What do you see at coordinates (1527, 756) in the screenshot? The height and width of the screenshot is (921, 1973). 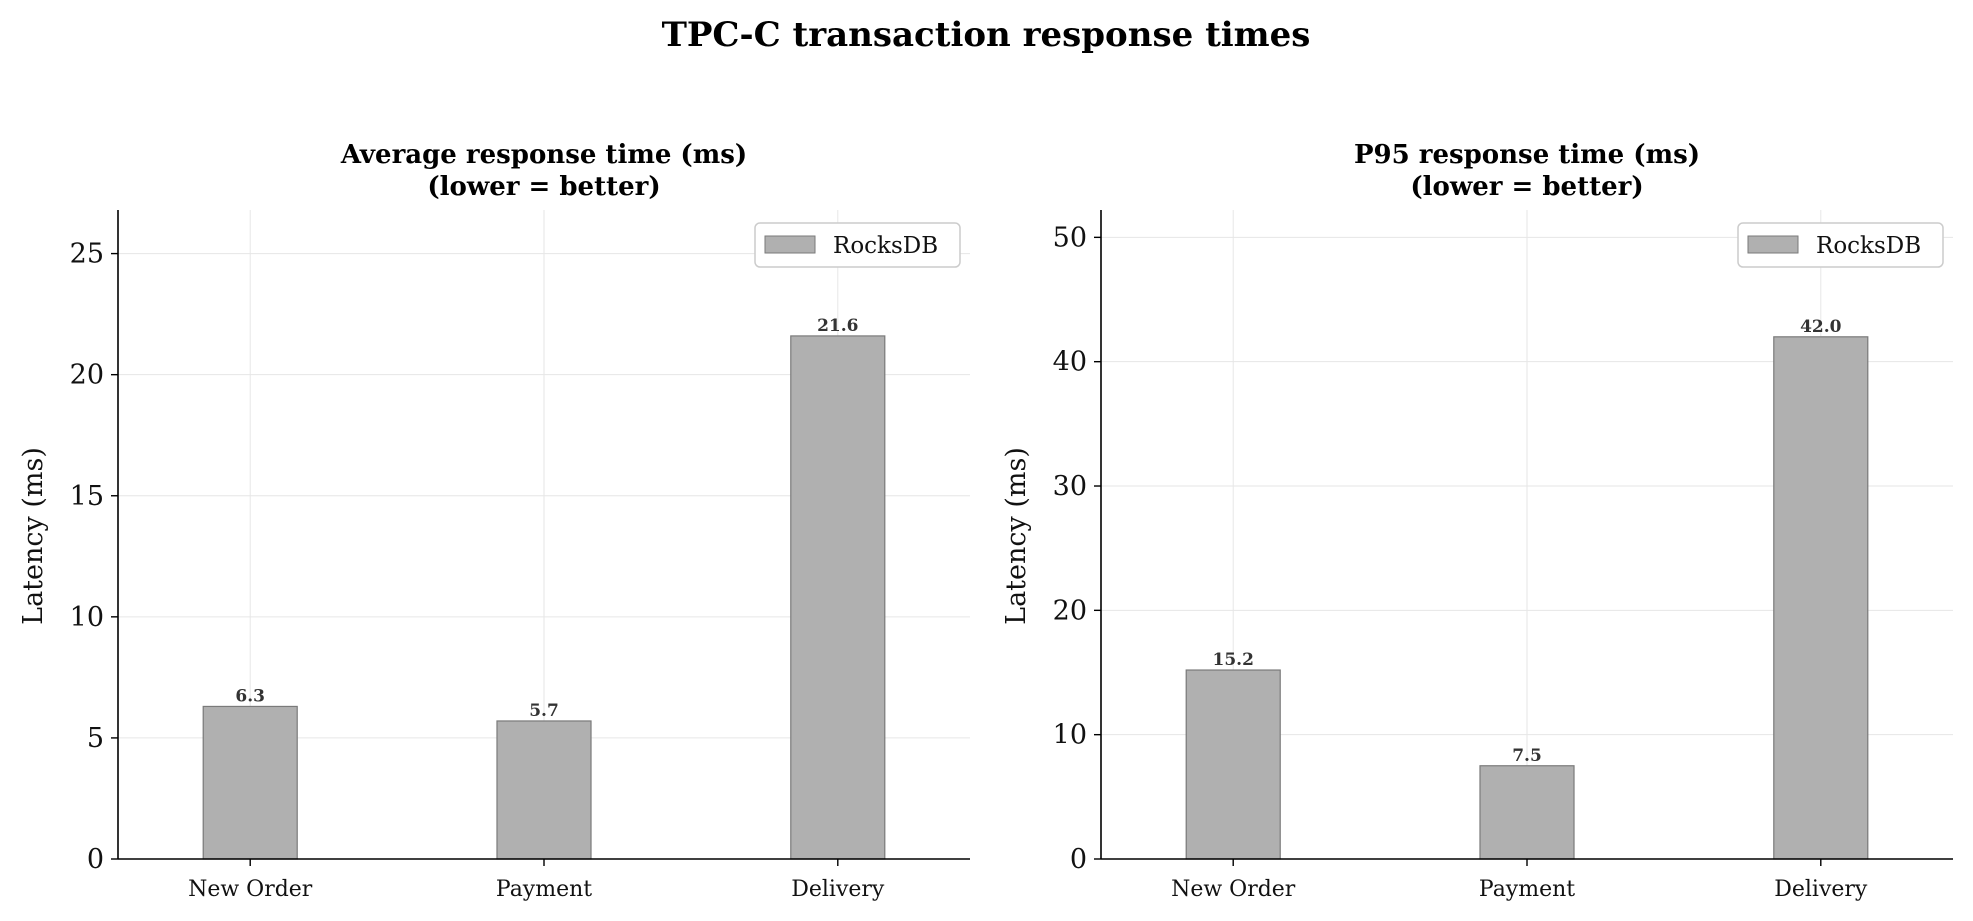 I see `data-label: 7.5` at bounding box center [1527, 756].